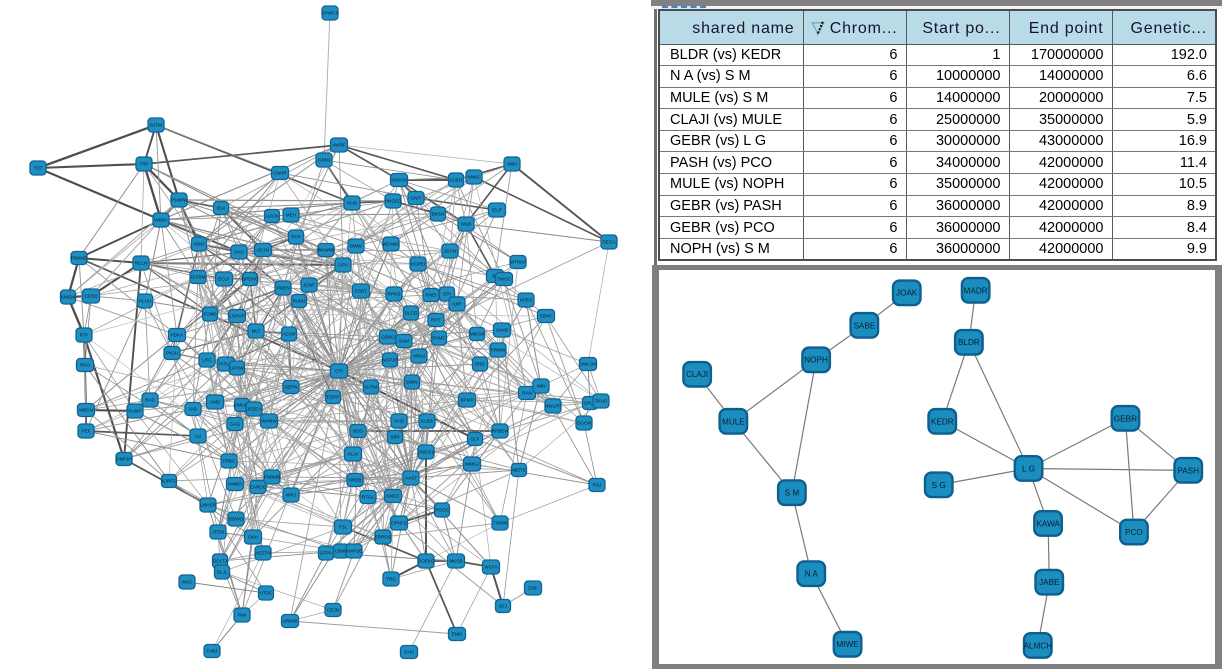 Image resolution: width=1222 pixels, height=669 pixels. Describe the element at coordinates (339, 371) in the screenshot. I see `svg-text: OTI` at that location.